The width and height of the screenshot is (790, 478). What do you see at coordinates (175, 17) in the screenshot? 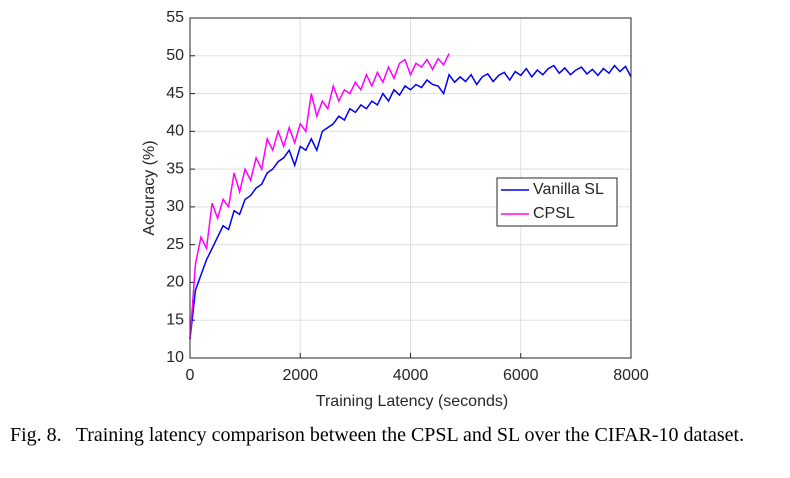
I see `y-tick-label: 55` at bounding box center [175, 17].